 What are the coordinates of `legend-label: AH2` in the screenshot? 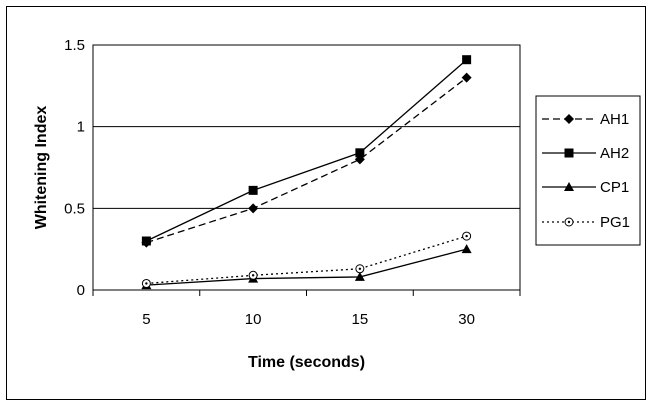 It's located at (614, 153).